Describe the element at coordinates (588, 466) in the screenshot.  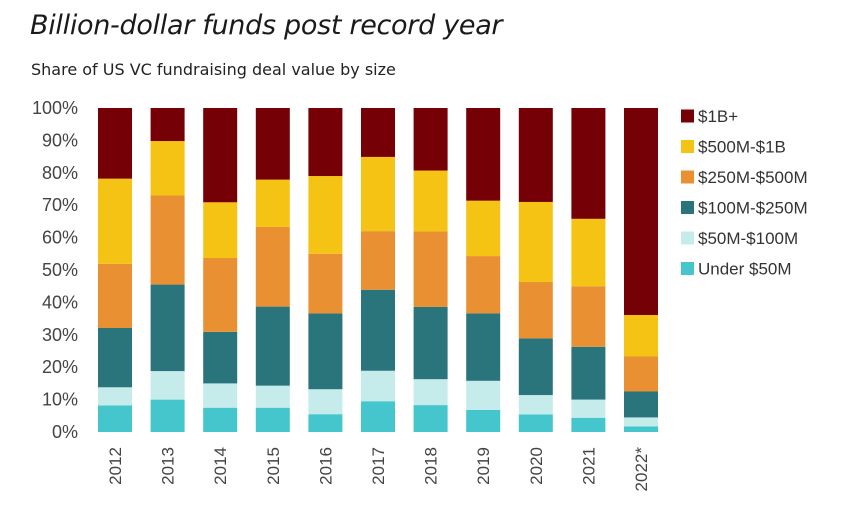
I see `x-tick-label: 2021` at that location.